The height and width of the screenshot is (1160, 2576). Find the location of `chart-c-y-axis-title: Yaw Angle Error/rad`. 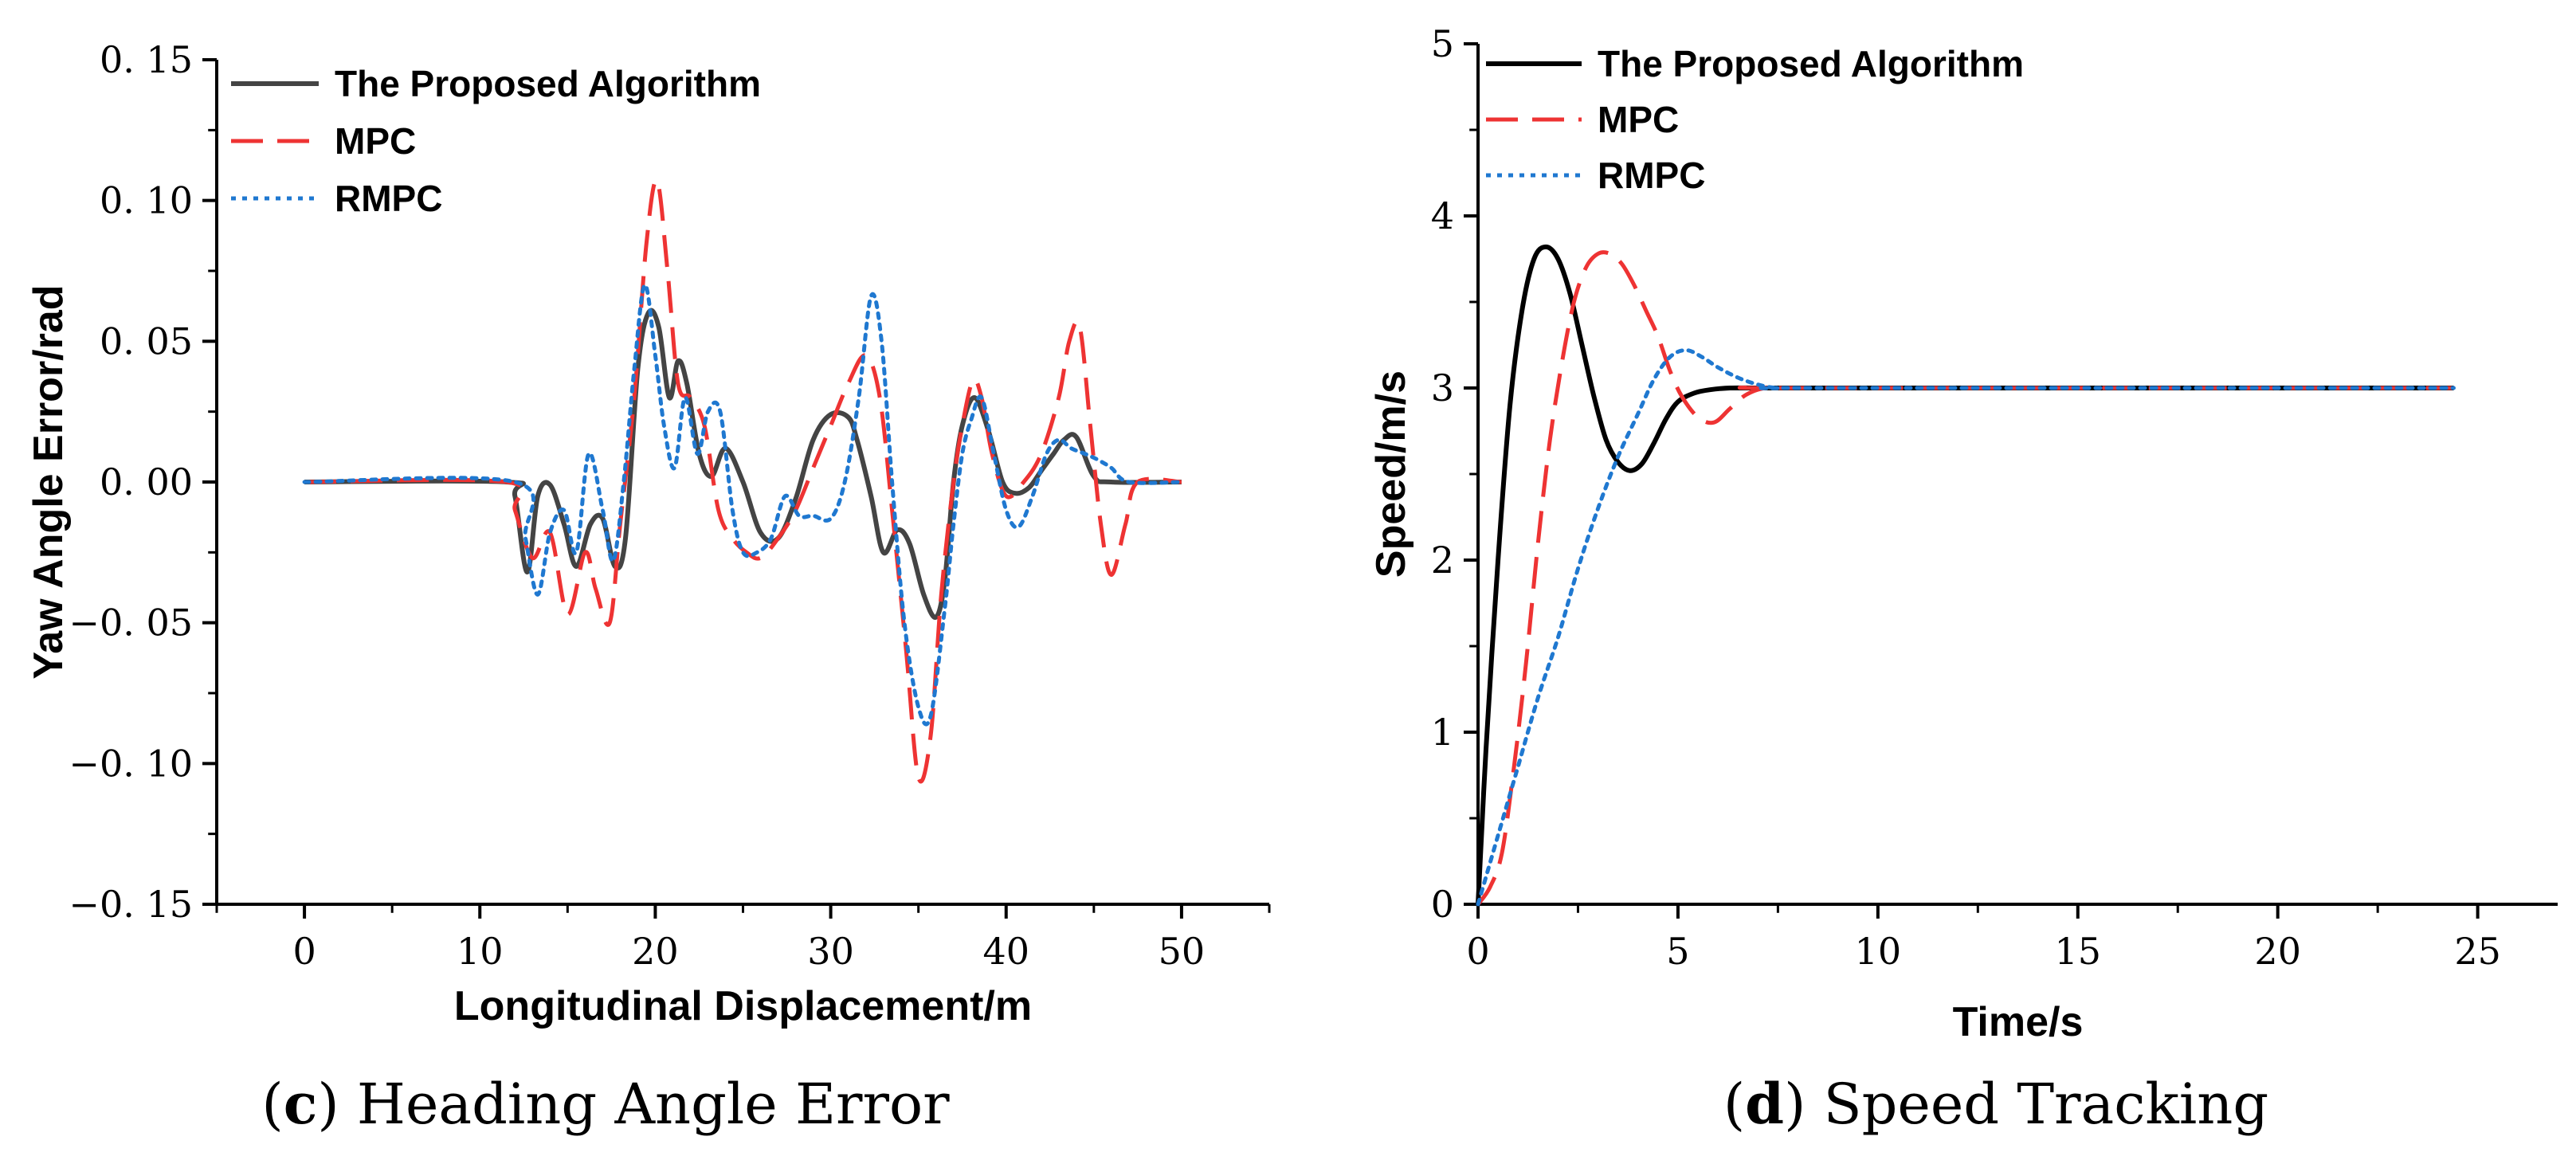

chart-c-y-axis-title: Yaw Angle Error/rad is located at coordinates (48, 482).